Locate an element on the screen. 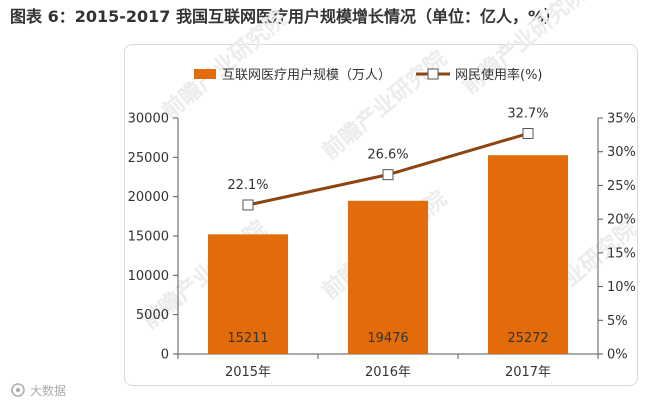 Image resolution: width=660 pixels, height=405 pixels. legend: 互联网医疗用户规模（万人） 网民使用率(%) is located at coordinates (368, 75).